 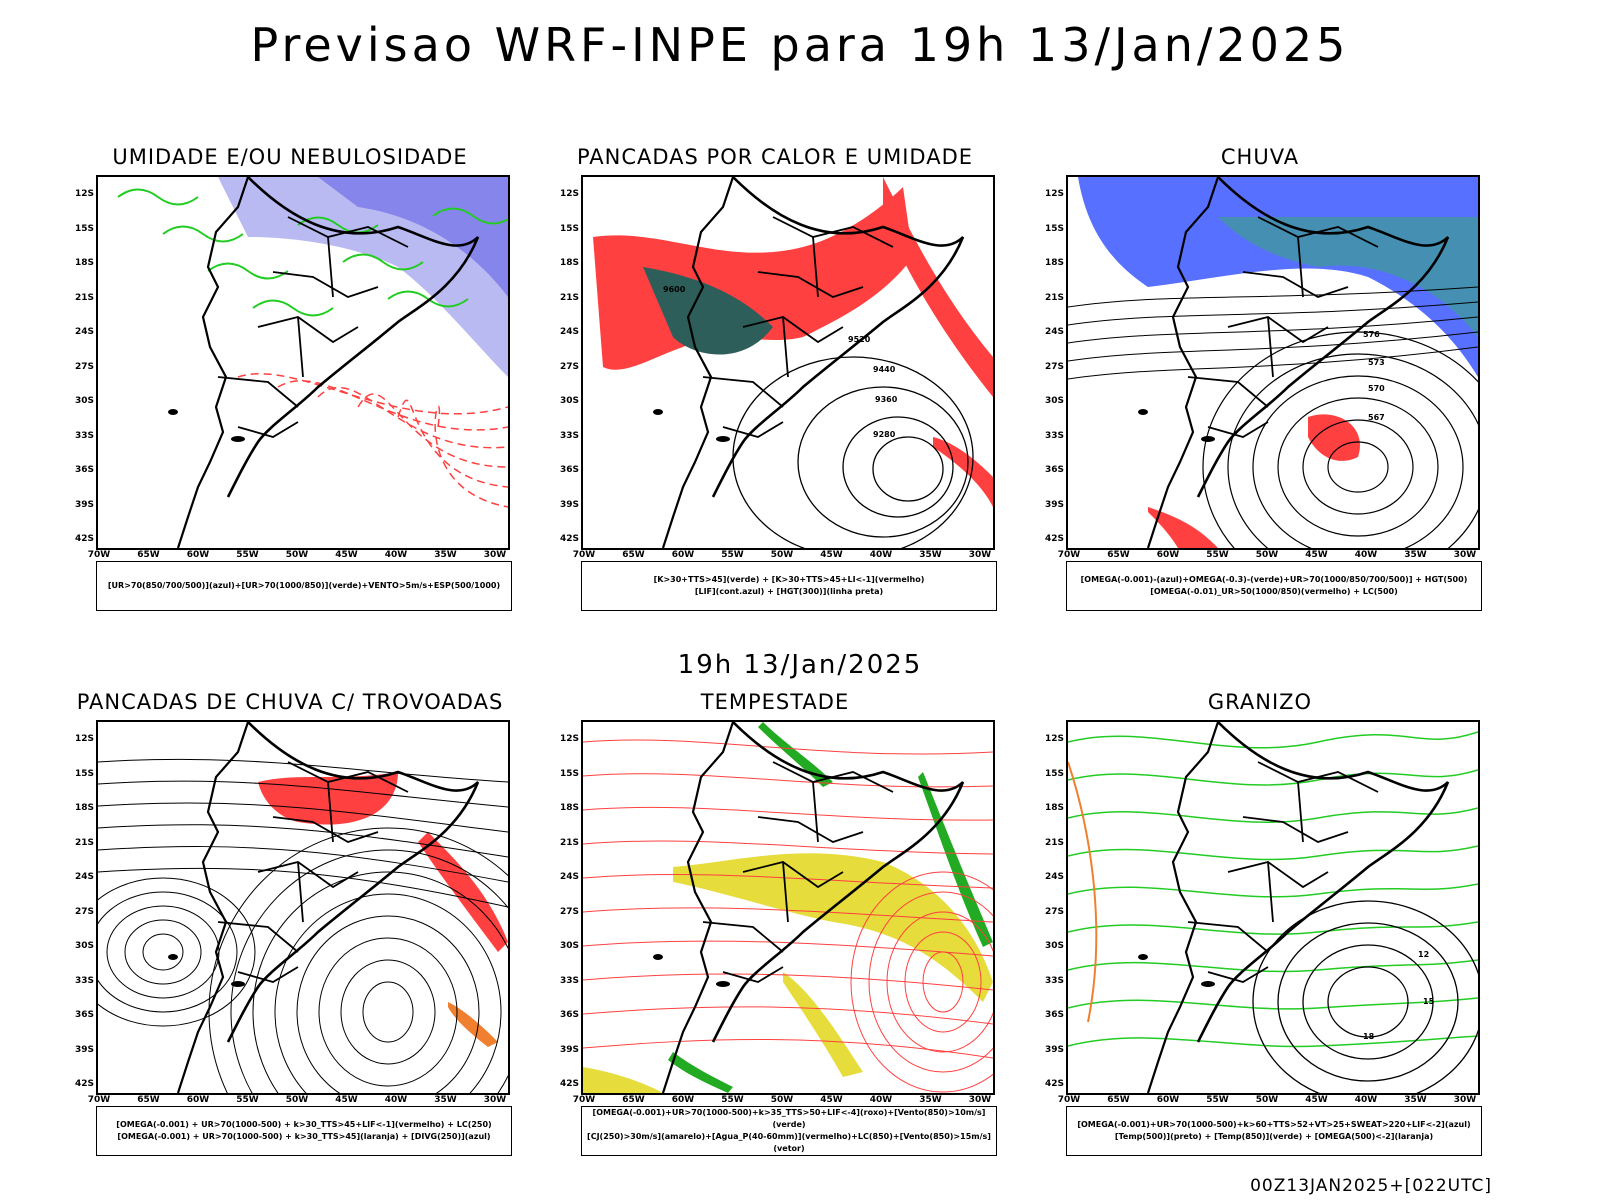 I want to click on jet-fill-sw, so click(x=623, y=1080).